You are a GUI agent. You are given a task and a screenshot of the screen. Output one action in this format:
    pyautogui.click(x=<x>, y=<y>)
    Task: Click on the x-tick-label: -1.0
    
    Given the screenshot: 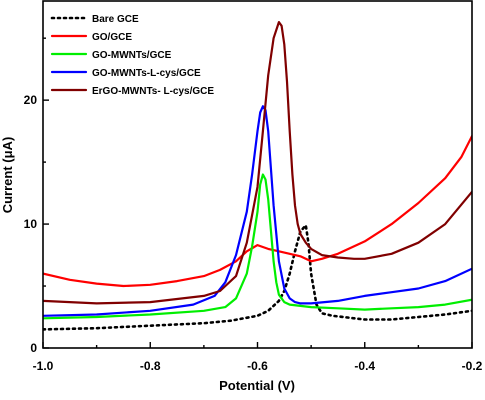 What is the action you would take?
    pyautogui.click(x=43, y=366)
    